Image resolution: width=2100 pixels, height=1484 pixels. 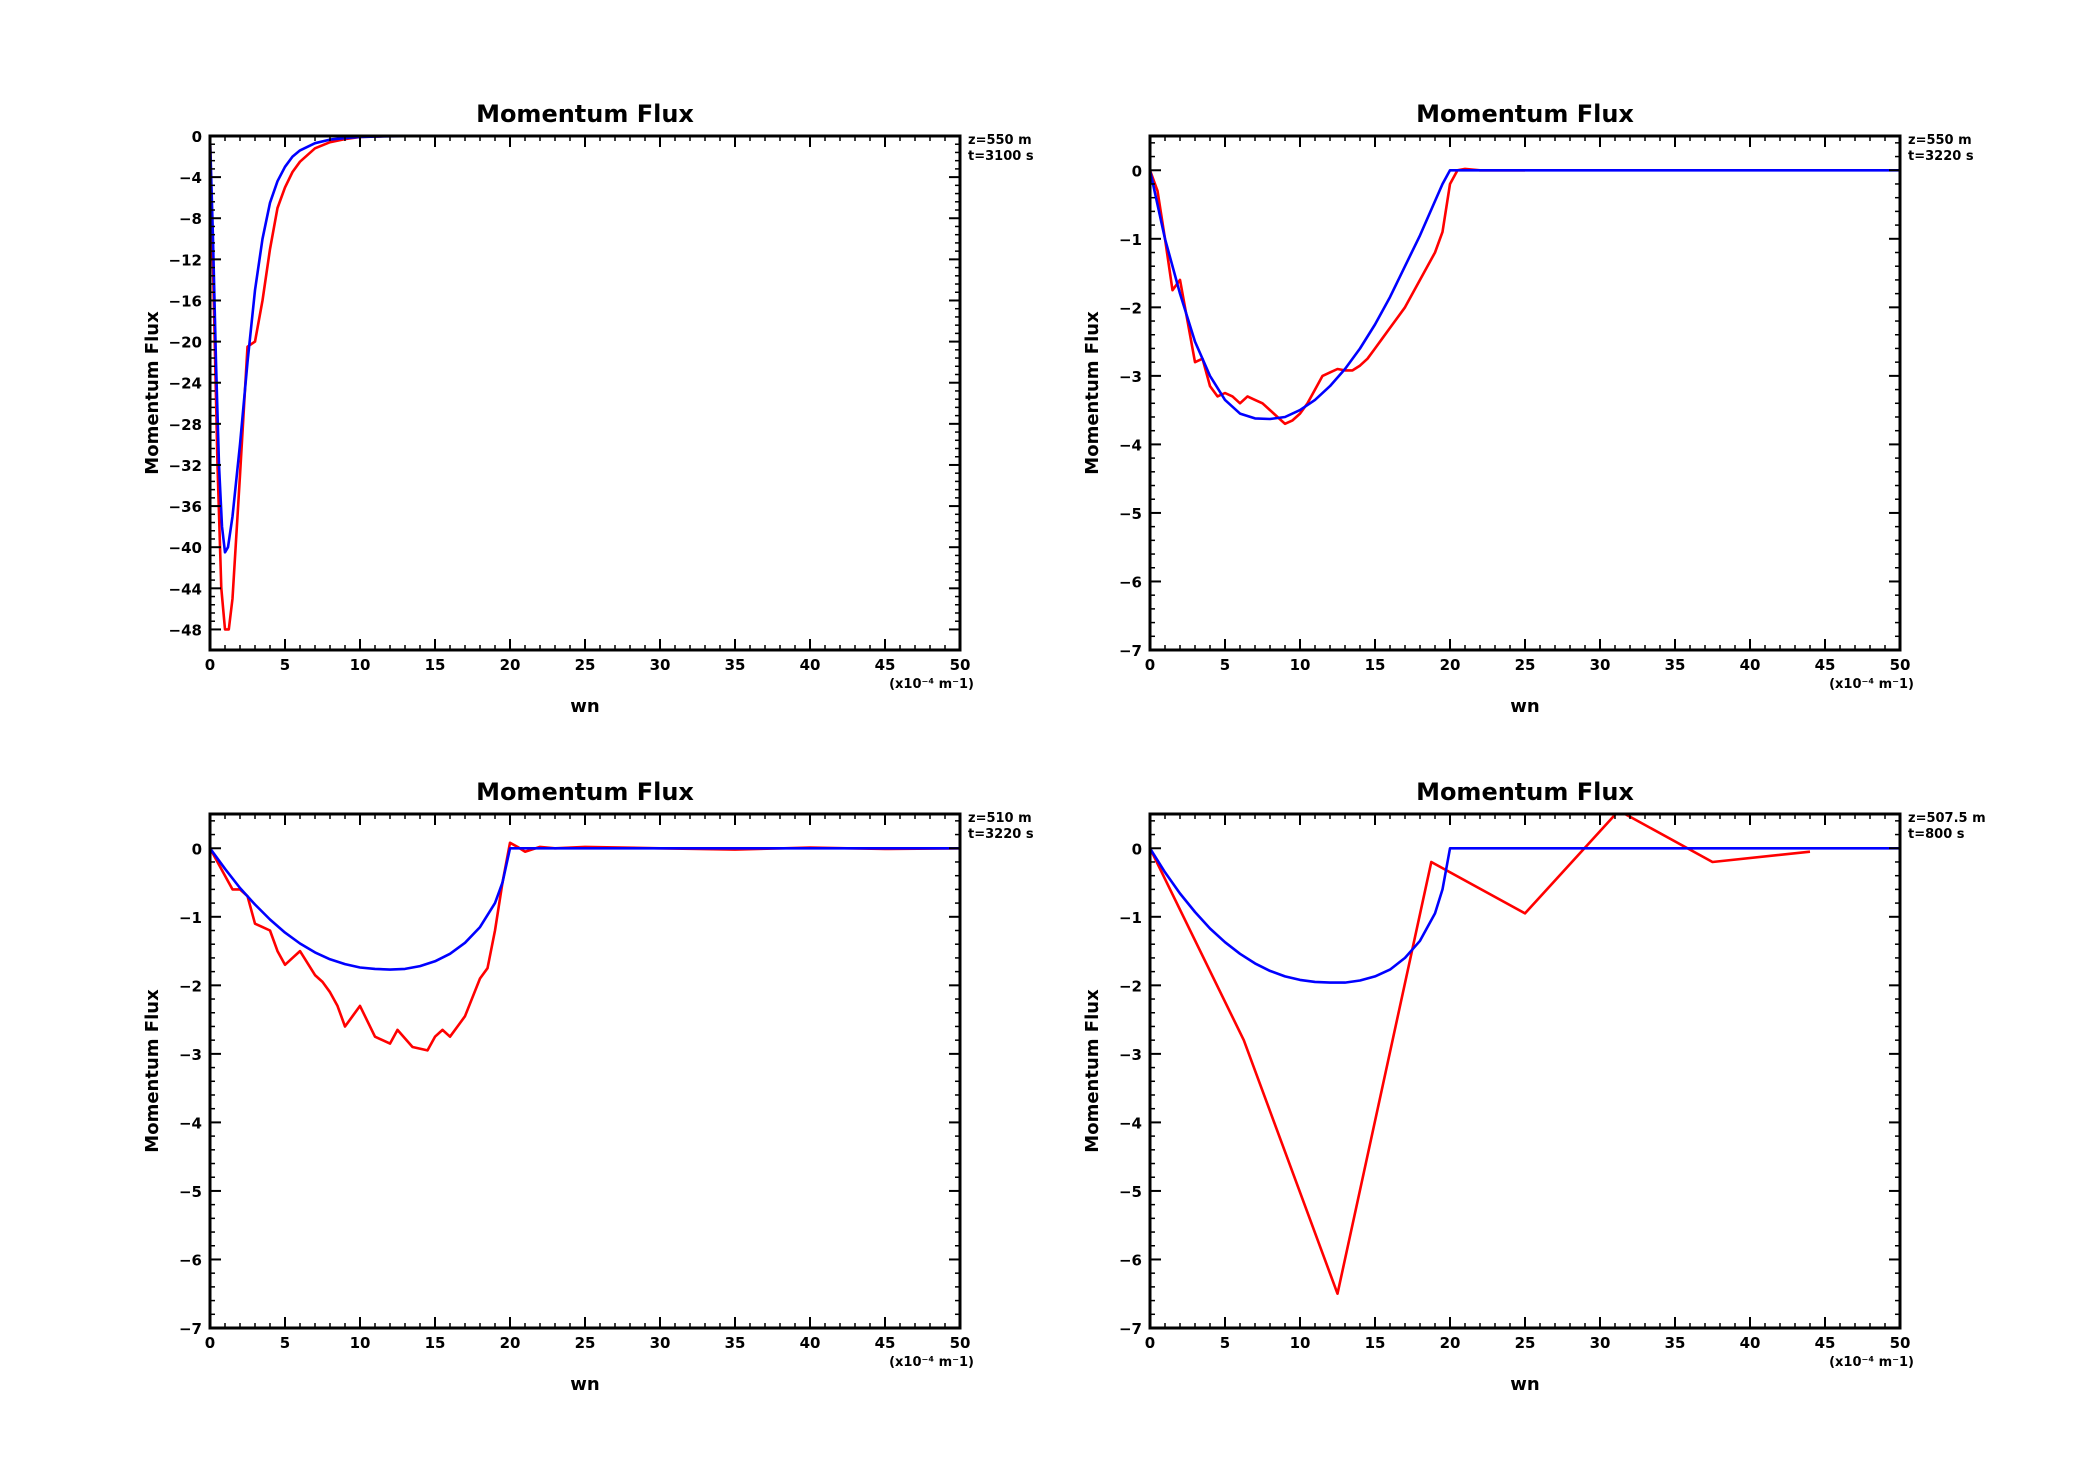 What do you see at coordinates (185, 548) in the screenshot?
I see `y-tick-label: −40` at bounding box center [185, 548].